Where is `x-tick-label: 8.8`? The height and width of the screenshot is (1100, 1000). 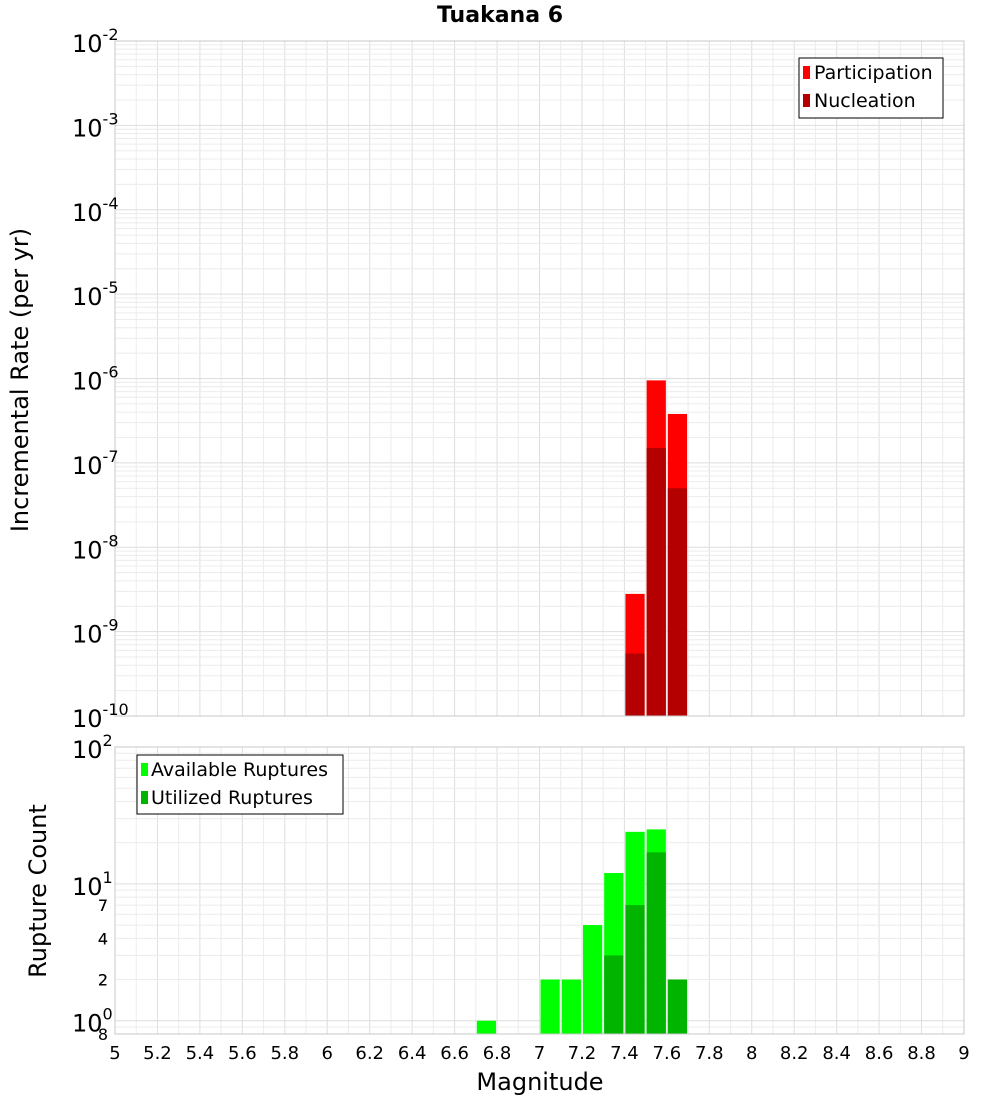 x-tick-label: 8.8 is located at coordinates (921, 1053).